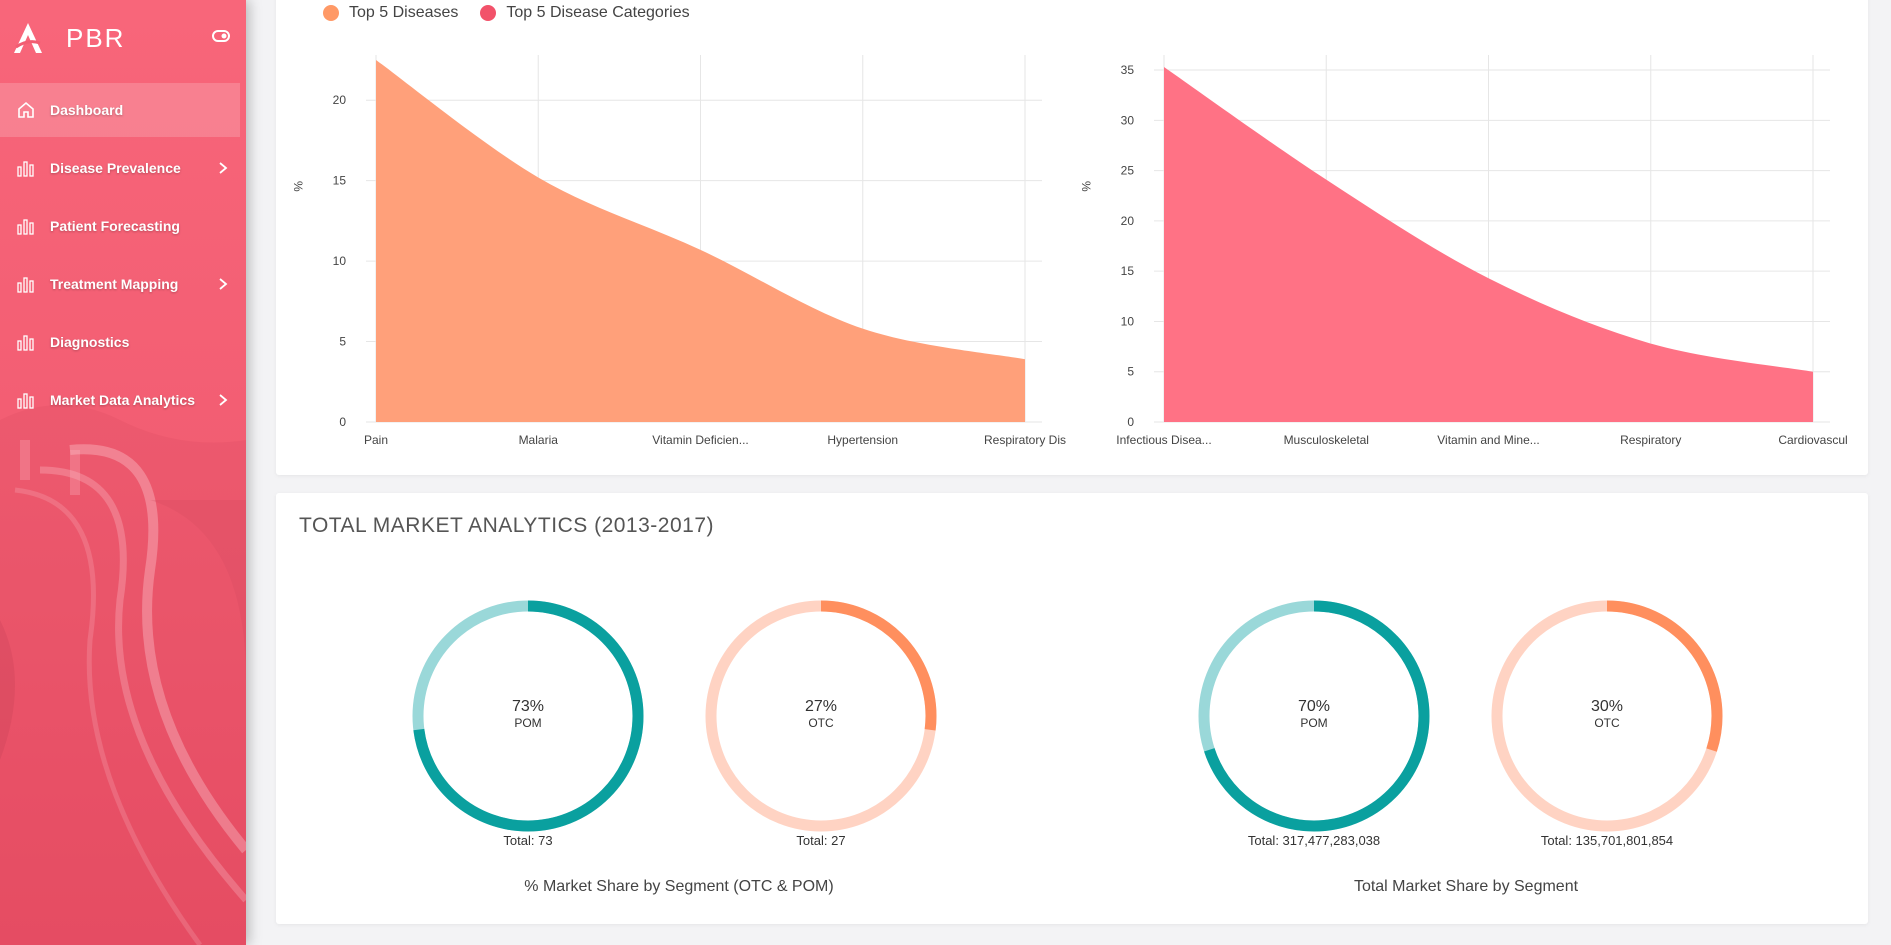 Image resolution: width=1891 pixels, height=945 pixels. I want to click on sidebar-item-label: Market Data Analytics, so click(122, 400).